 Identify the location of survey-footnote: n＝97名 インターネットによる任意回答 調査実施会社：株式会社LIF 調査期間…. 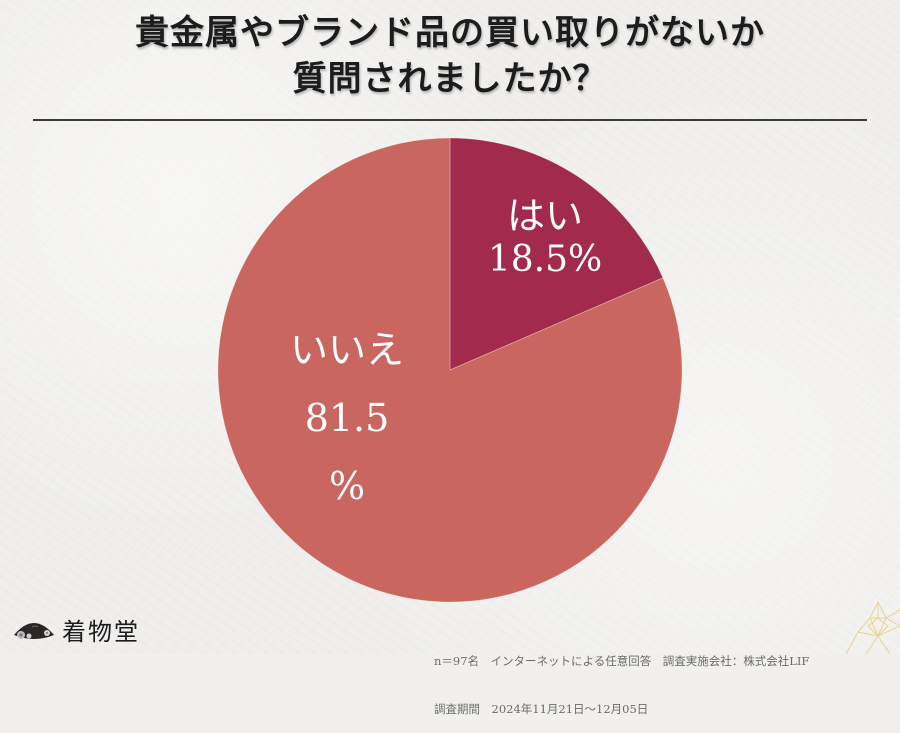
(621, 677).